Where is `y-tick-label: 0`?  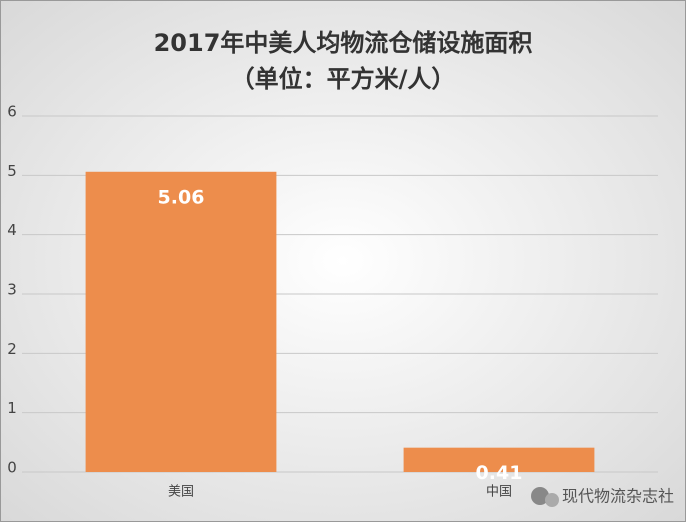 y-tick-label: 0 is located at coordinates (12, 468).